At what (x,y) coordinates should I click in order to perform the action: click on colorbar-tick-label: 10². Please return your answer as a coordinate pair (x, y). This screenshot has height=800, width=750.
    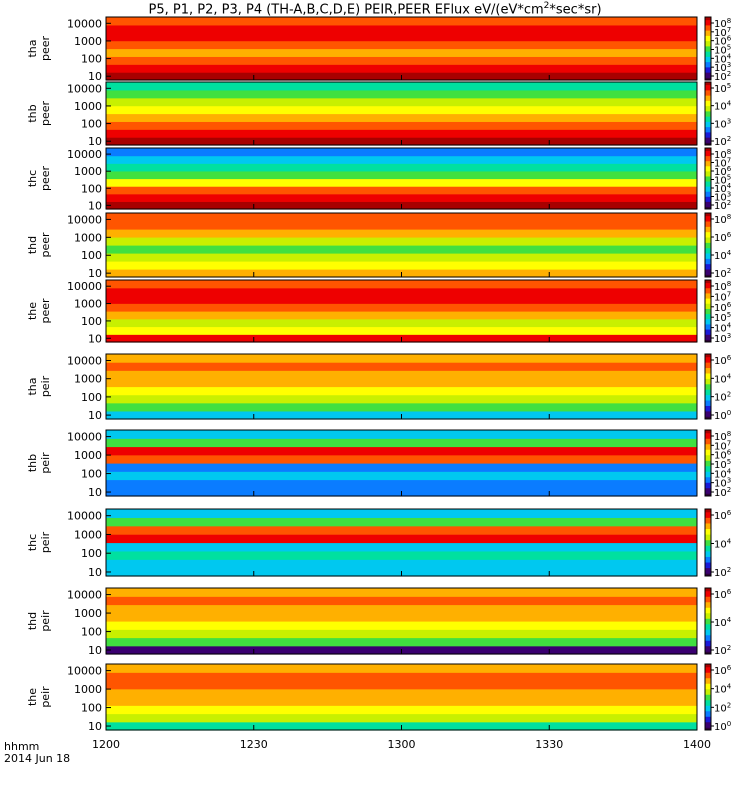
    Looking at the image, I should click on (722, 141).